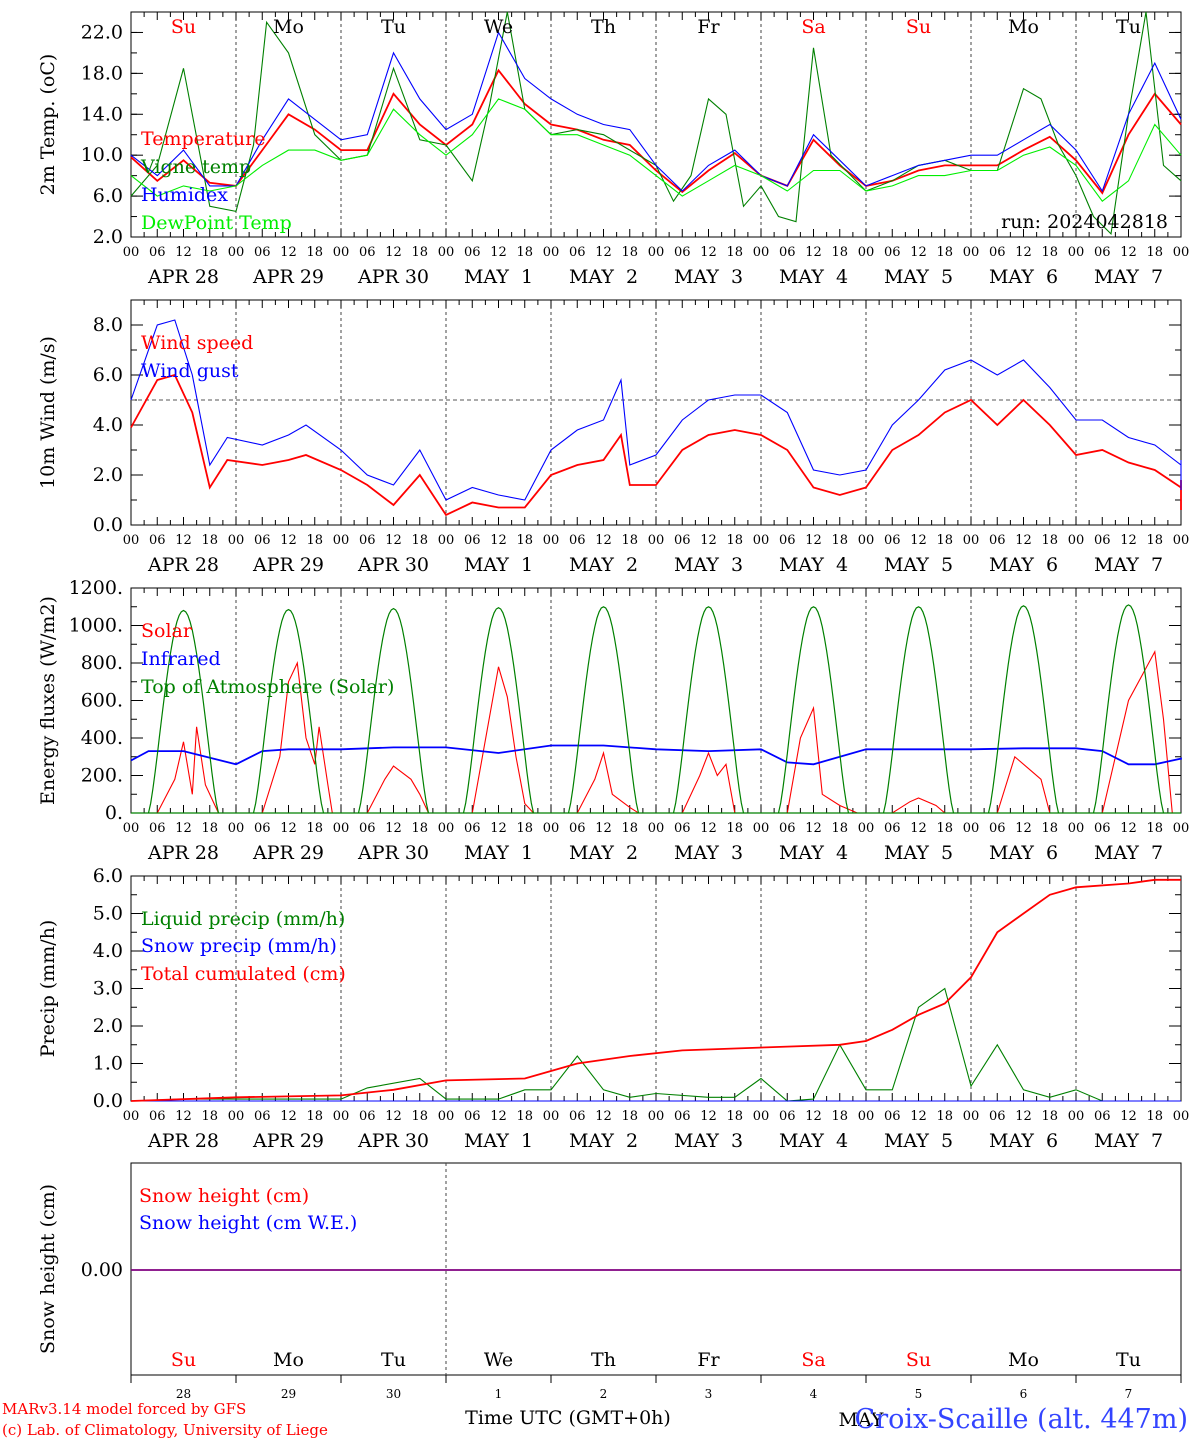 The image size is (1194, 1444). Describe the element at coordinates (656, 445) in the screenshot. I see `series-line-wind-speed` at that location.